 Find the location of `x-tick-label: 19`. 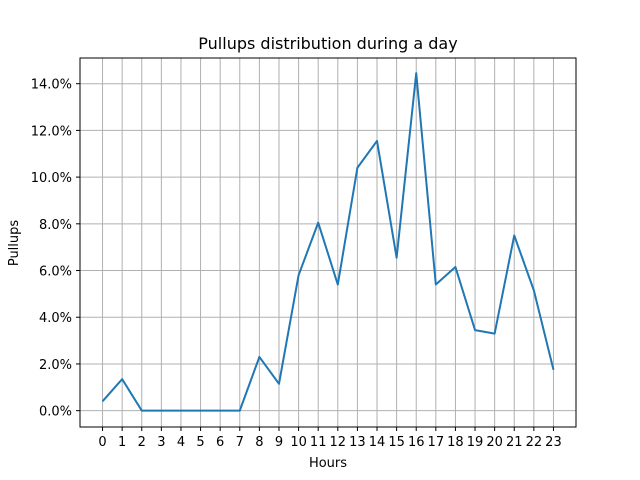

x-tick-label: 19 is located at coordinates (475, 442).